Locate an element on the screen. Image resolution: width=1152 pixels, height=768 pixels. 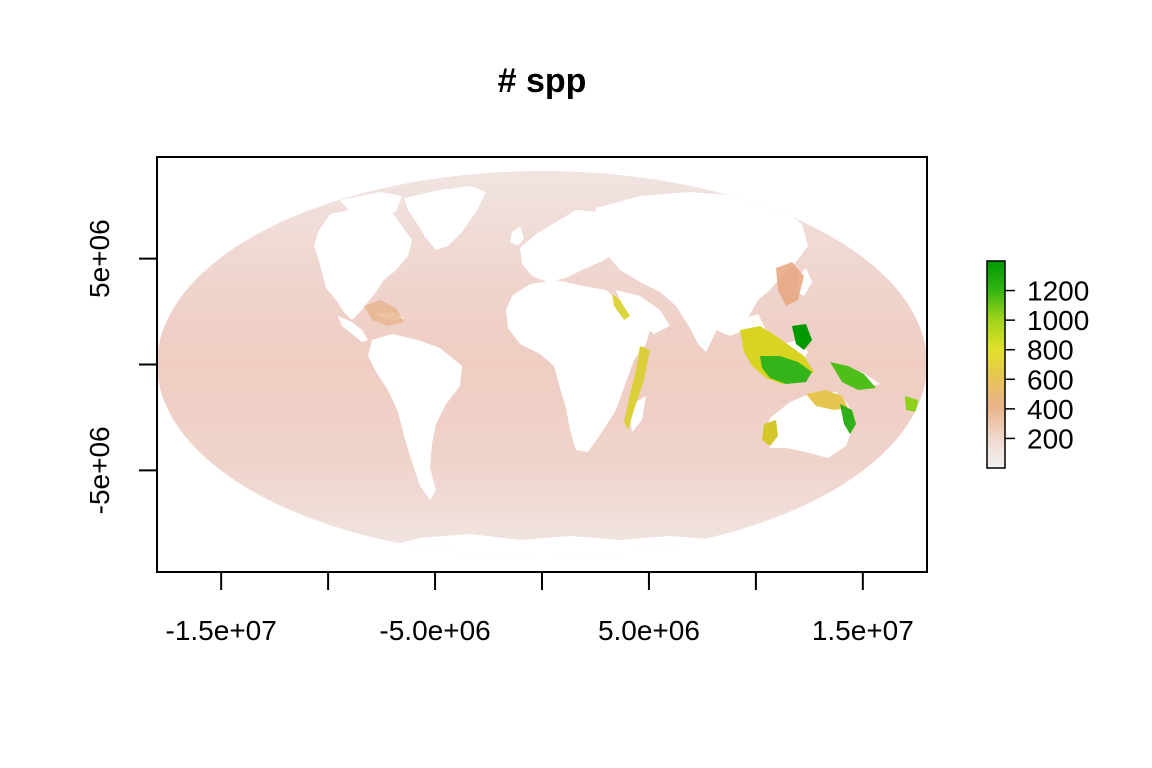
arctic-canada-islands is located at coordinates (371, 203).